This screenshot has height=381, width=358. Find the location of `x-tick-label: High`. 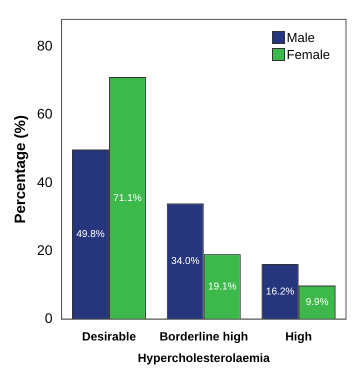

x-tick-label: High is located at coordinates (298, 337).